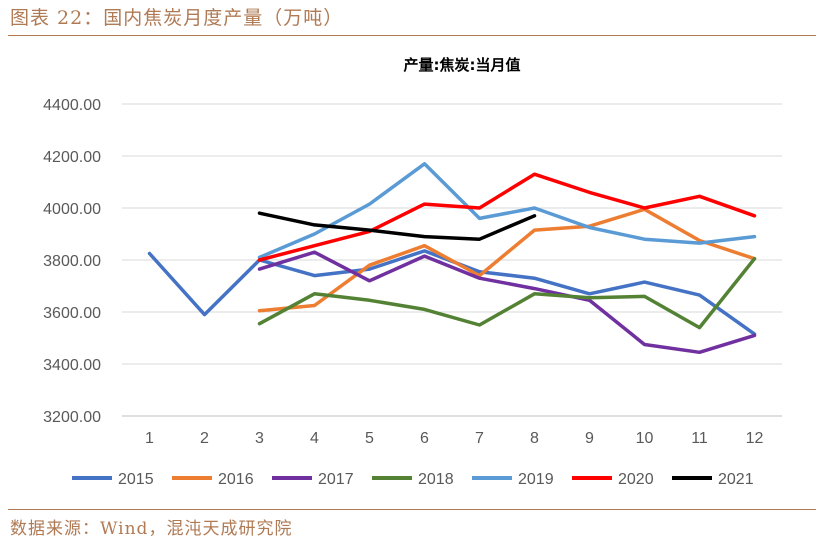 The image size is (822, 550). Describe the element at coordinates (479, 438) in the screenshot. I see `x-tick-label: 7` at that location.